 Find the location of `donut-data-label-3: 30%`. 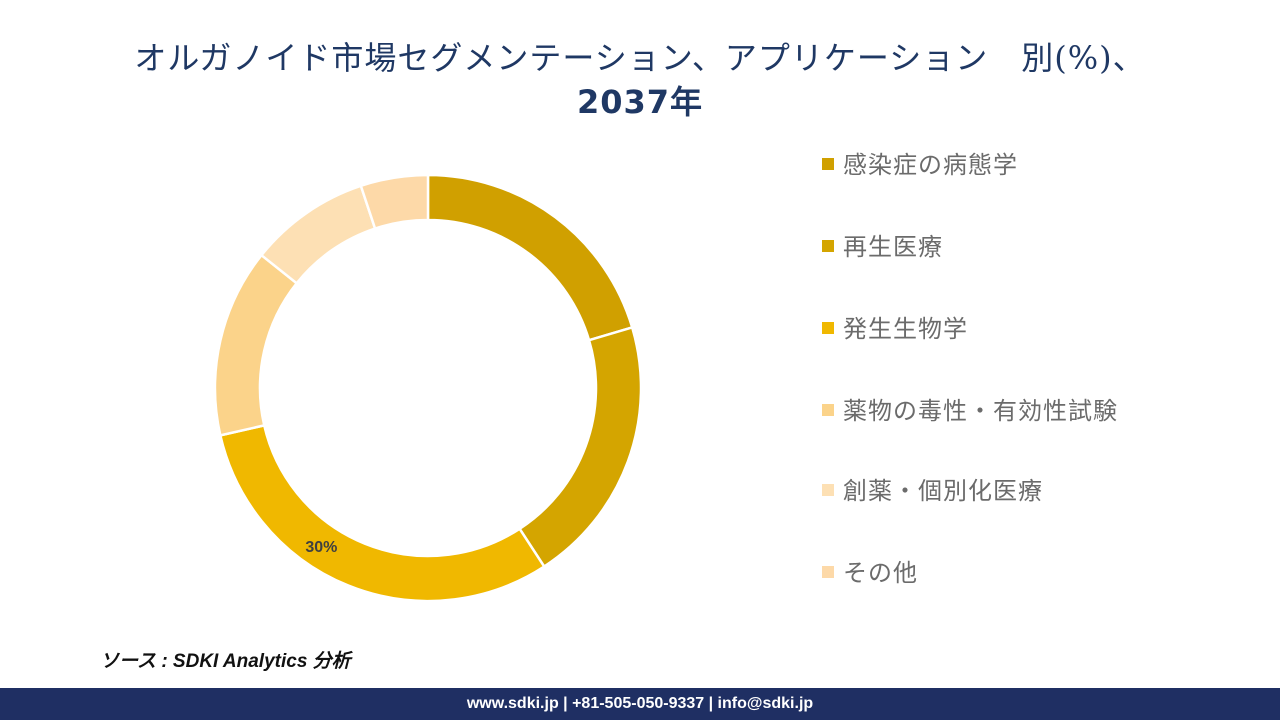

donut-data-label-3: 30% is located at coordinates (321, 547).